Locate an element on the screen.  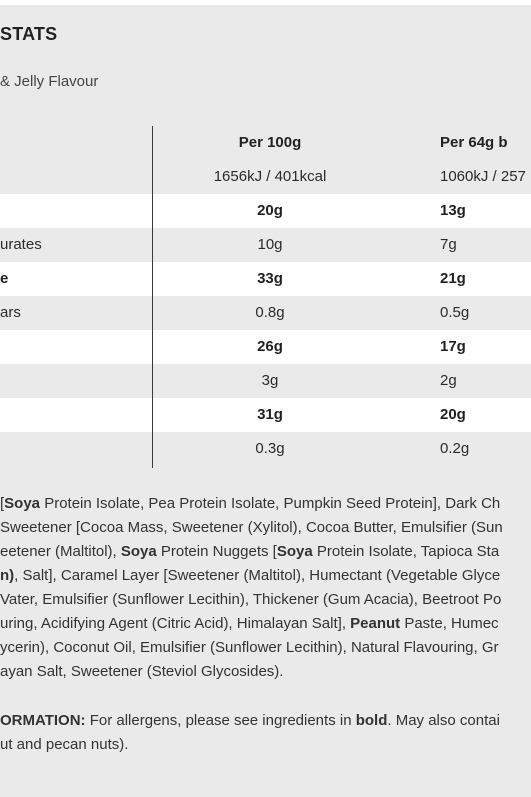
table-row: urates 10g 7g is located at coordinates (265, 245).